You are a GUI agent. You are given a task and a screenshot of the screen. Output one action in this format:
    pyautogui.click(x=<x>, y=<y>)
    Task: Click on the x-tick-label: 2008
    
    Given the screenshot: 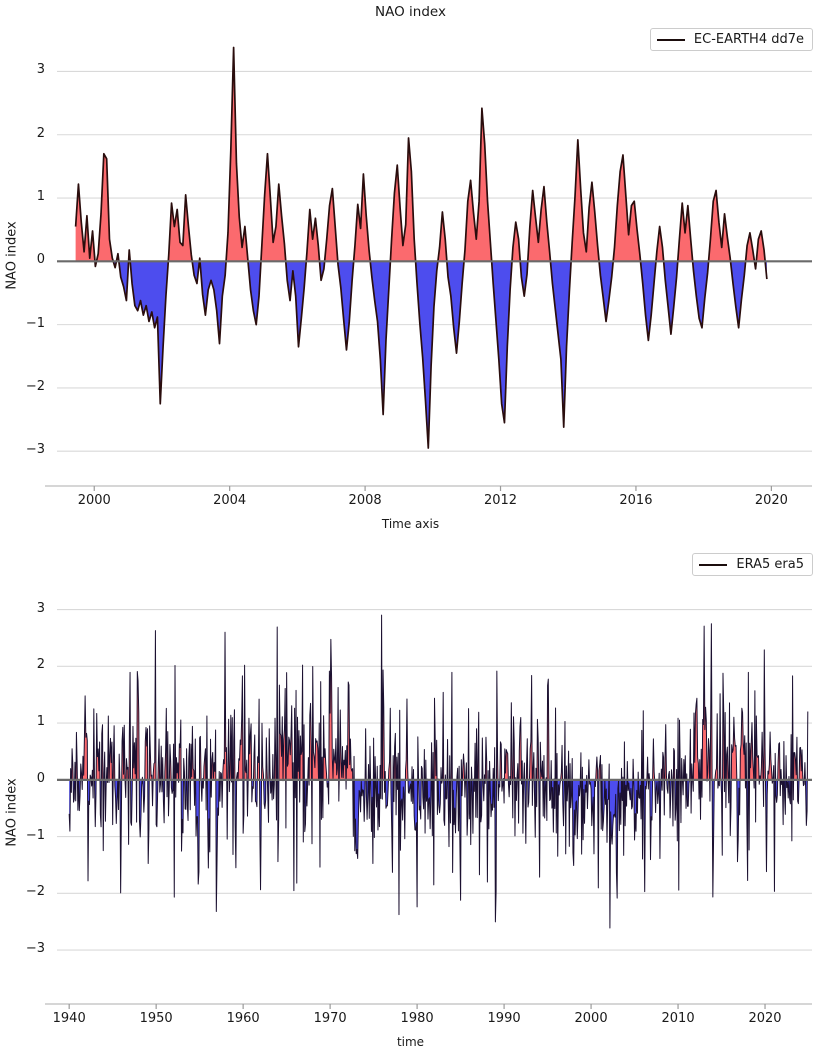 What is the action you would take?
    pyautogui.click(x=365, y=500)
    